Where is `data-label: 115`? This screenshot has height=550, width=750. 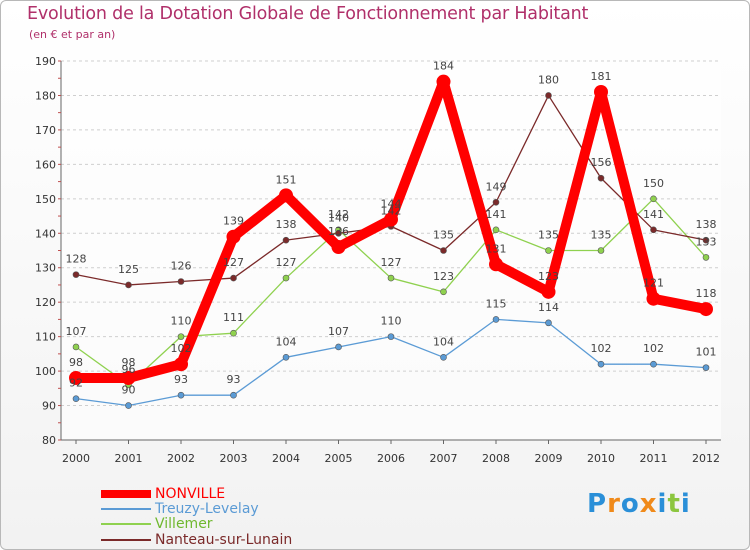
data-label: 115 is located at coordinates (496, 303).